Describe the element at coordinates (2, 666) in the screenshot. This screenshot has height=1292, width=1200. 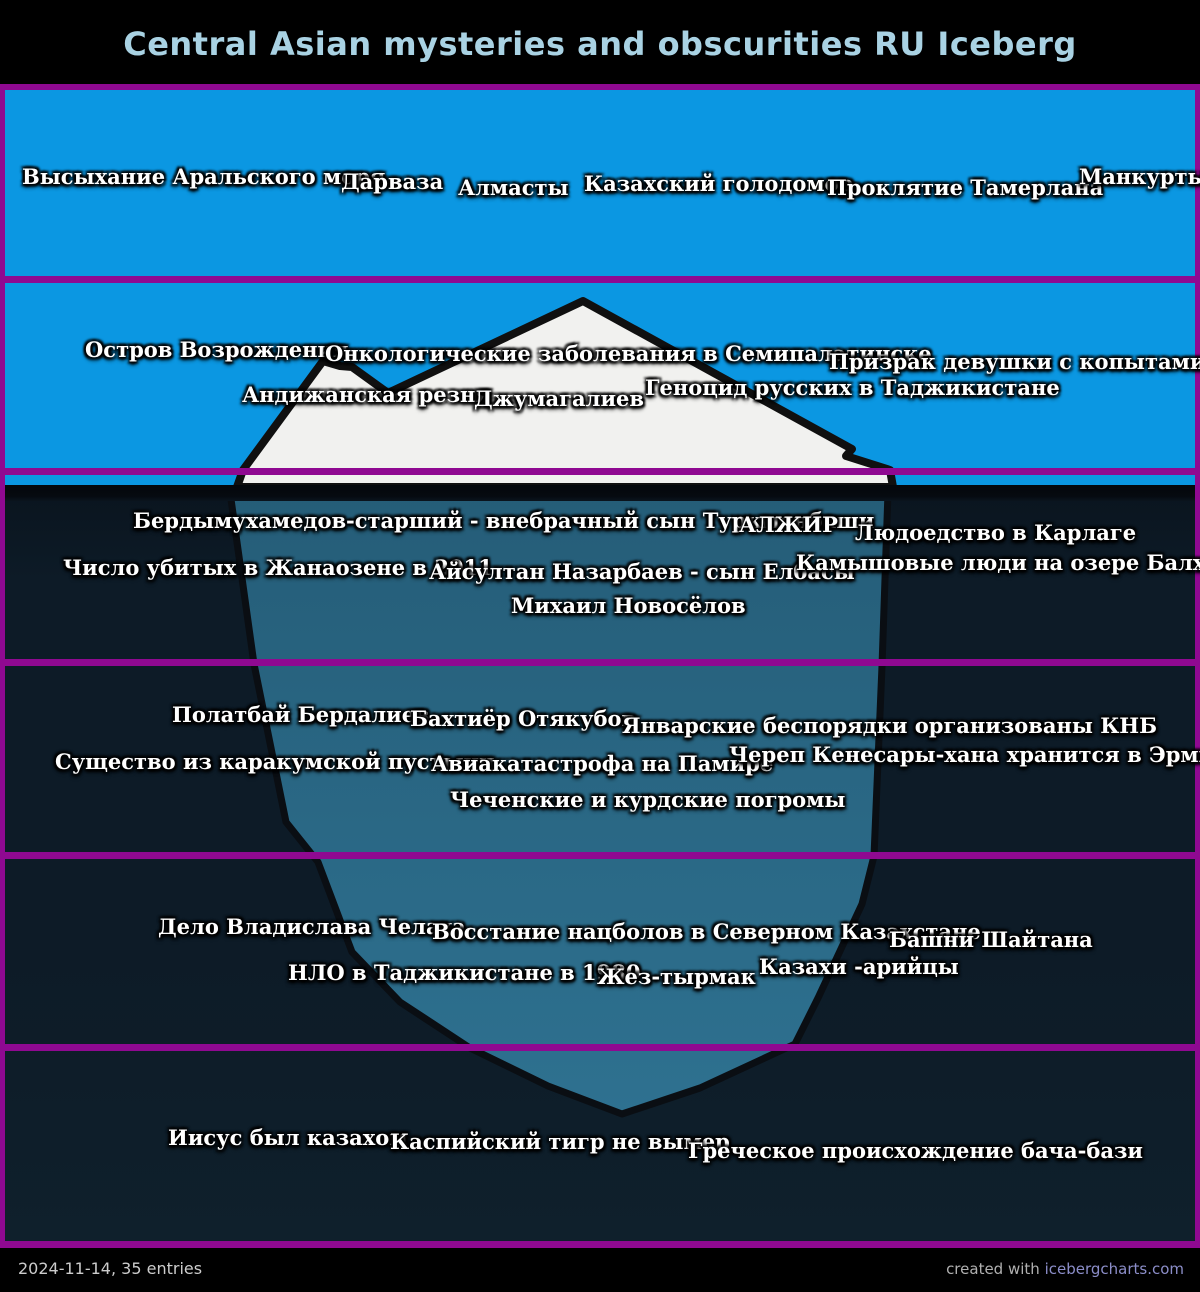
I see `left-border` at that location.